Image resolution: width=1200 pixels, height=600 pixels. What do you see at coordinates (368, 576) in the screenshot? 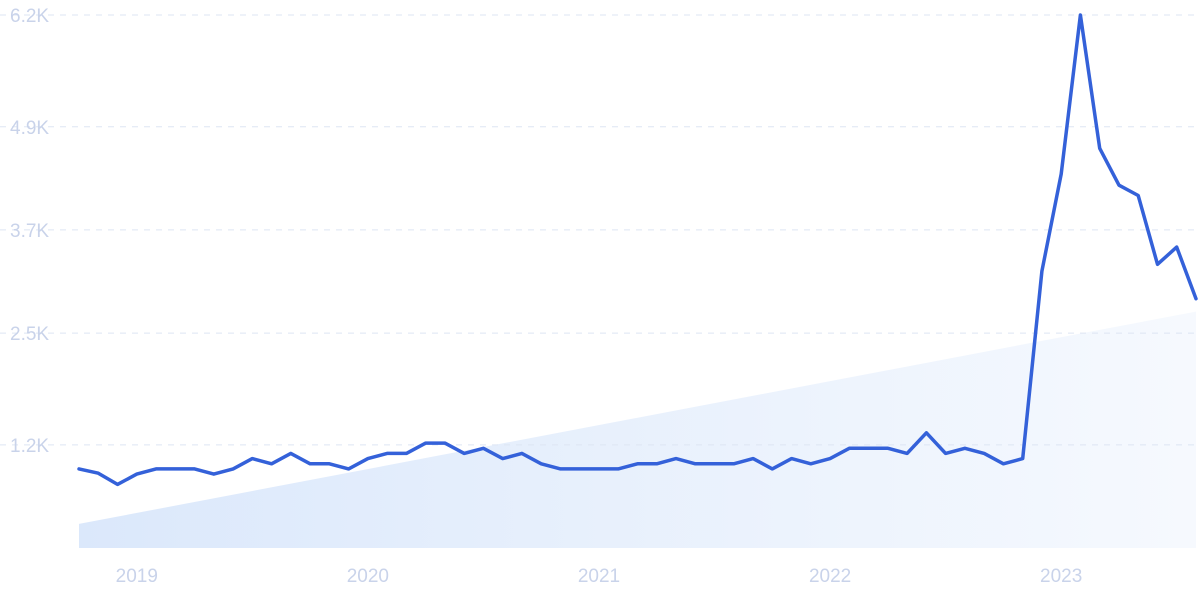
I see `x-tick-label: 2020` at bounding box center [368, 576].